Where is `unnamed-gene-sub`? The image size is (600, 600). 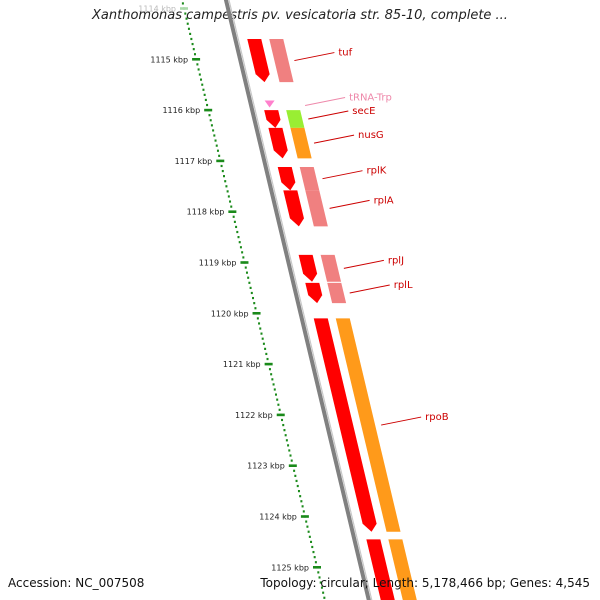 unnamed-gene-sub is located at coordinates (403, 569).